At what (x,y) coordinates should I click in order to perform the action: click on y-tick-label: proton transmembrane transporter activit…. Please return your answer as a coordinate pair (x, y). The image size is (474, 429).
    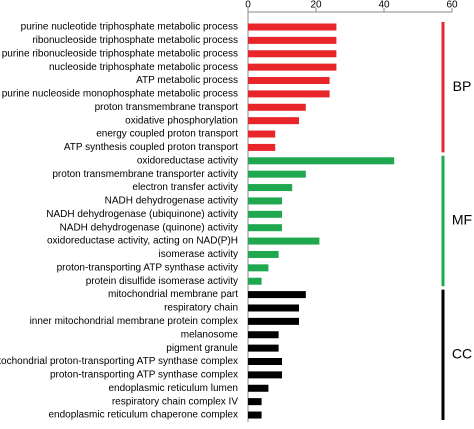
    Looking at the image, I should click on (145, 174).